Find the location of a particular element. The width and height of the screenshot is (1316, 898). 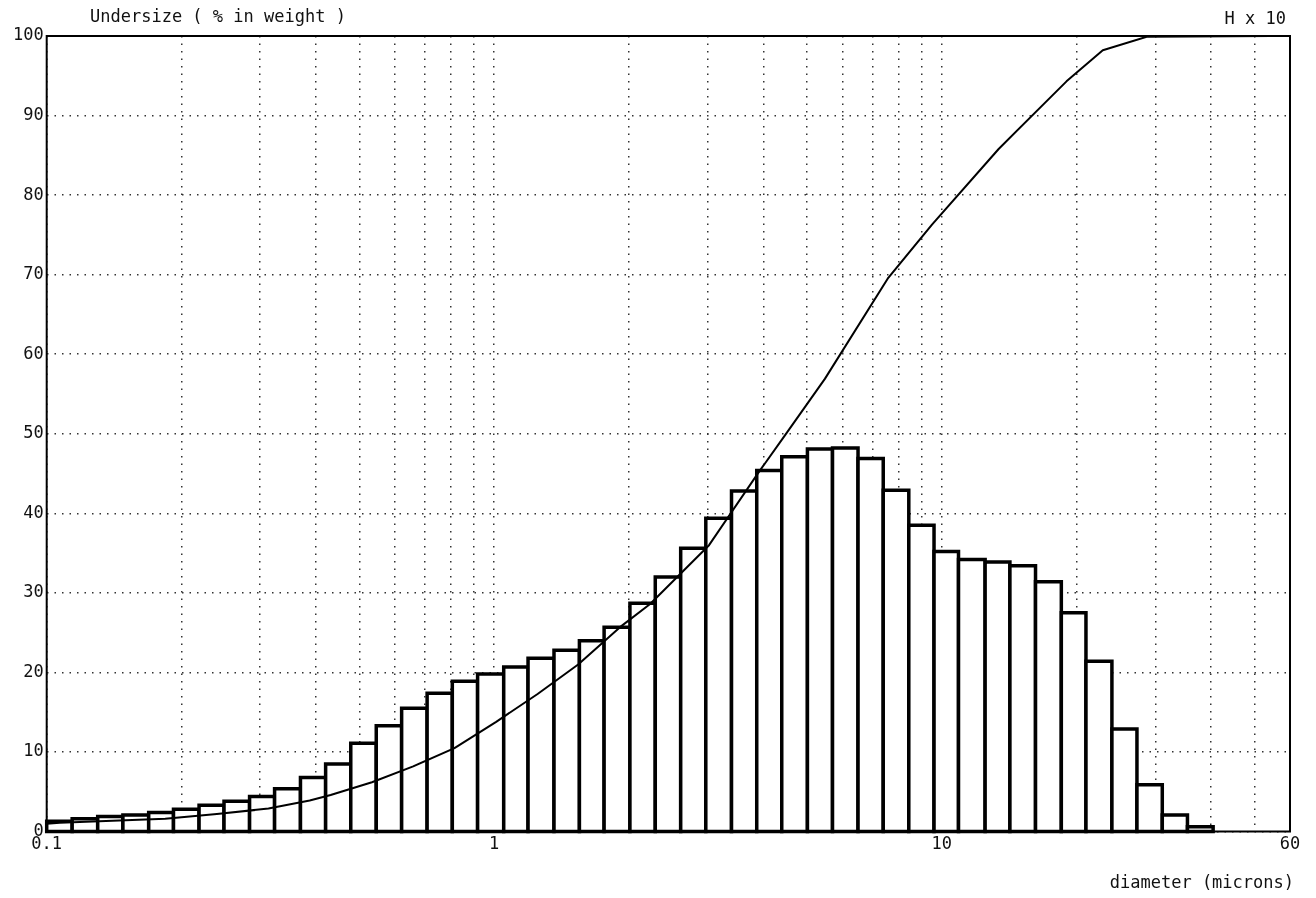

x-tick-label: 1 is located at coordinates (494, 843).